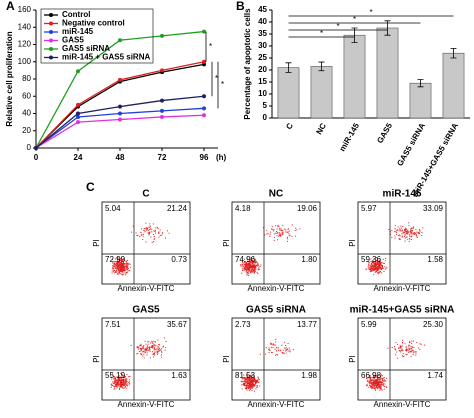 Image resolution: width=474 pixels, height=418 pixels. I want to click on error-bar, so click(453, 53).